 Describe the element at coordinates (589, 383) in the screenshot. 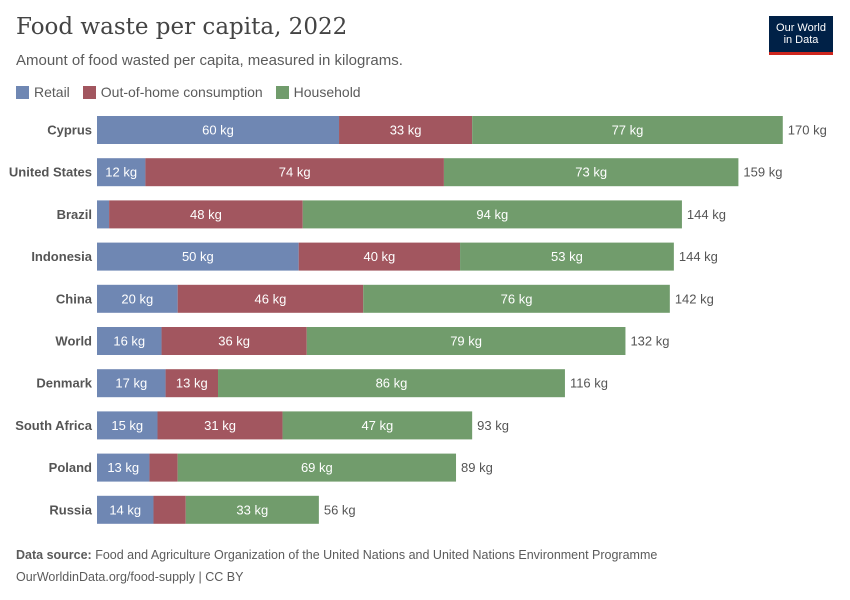

I see `total-value-label: 116 kg` at that location.